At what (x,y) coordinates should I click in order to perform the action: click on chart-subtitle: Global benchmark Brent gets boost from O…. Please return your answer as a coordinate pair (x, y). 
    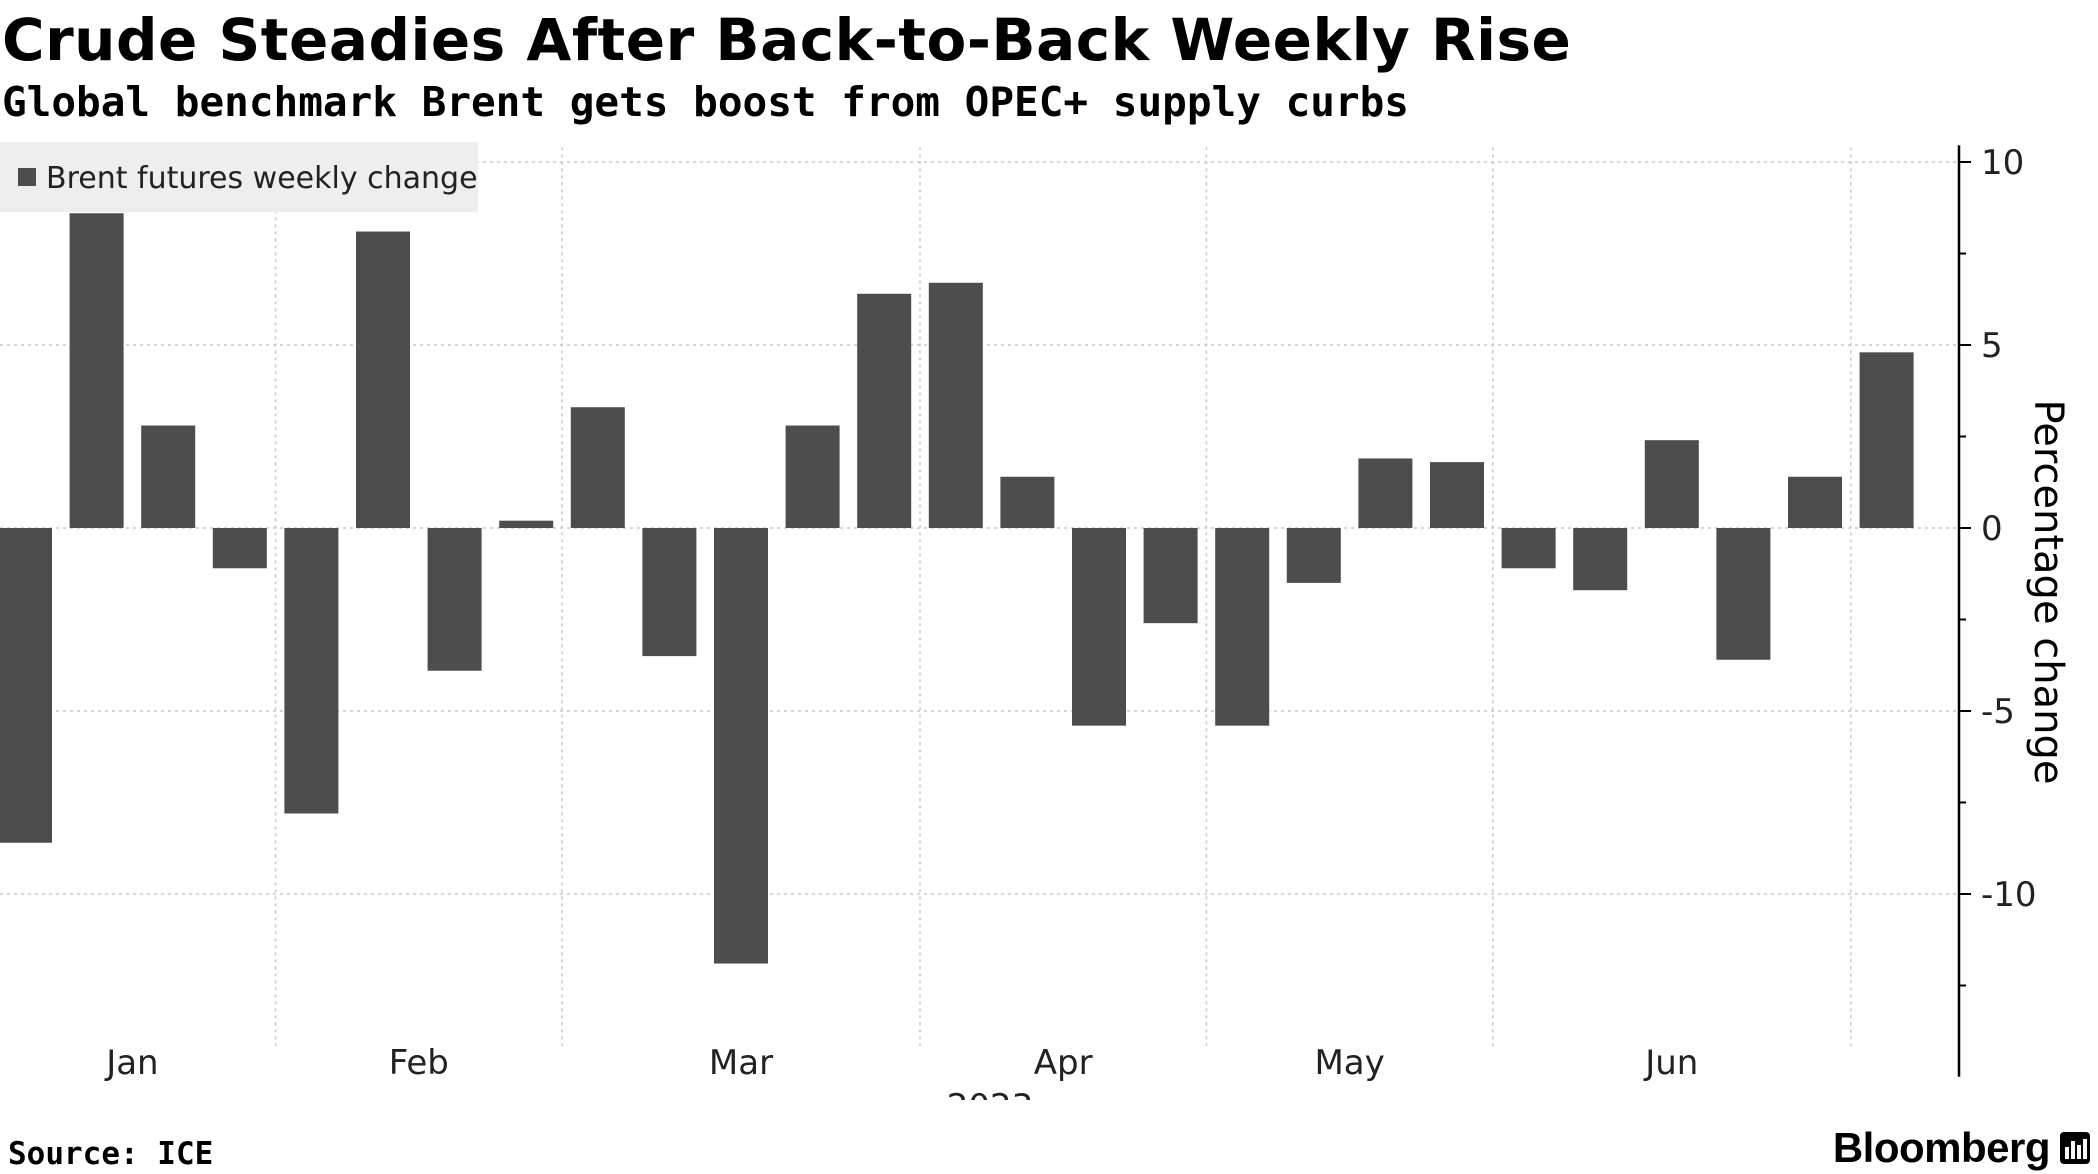
    Looking at the image, I should click on (705, 102).